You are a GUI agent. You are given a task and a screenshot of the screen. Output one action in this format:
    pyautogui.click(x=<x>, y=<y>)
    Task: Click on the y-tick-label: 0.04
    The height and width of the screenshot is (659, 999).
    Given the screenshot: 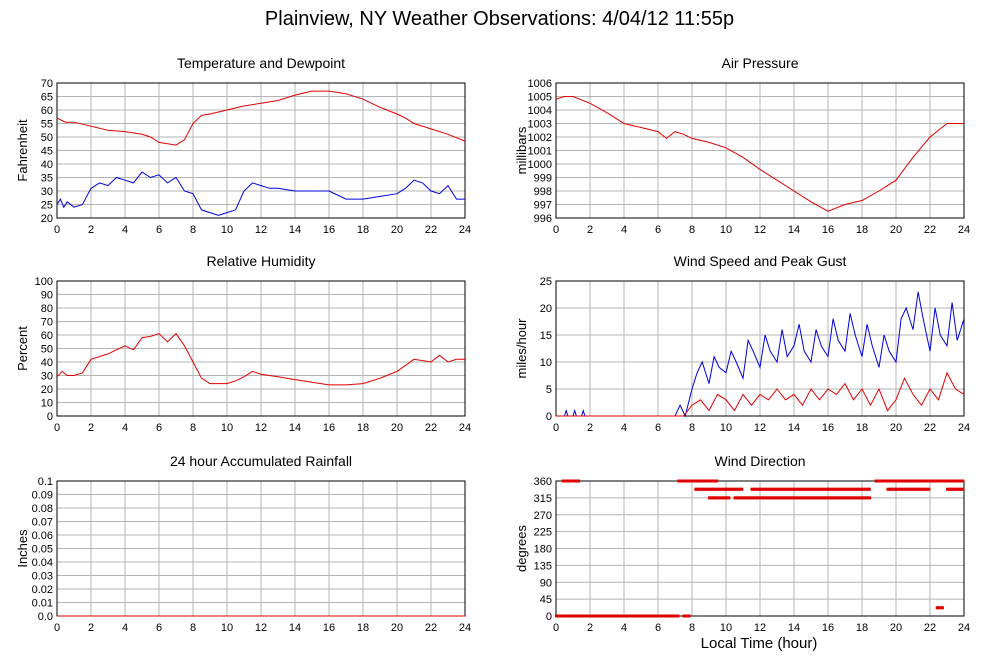 What is the action you would take?
    pyautogui.click(x=42, y=563)
    